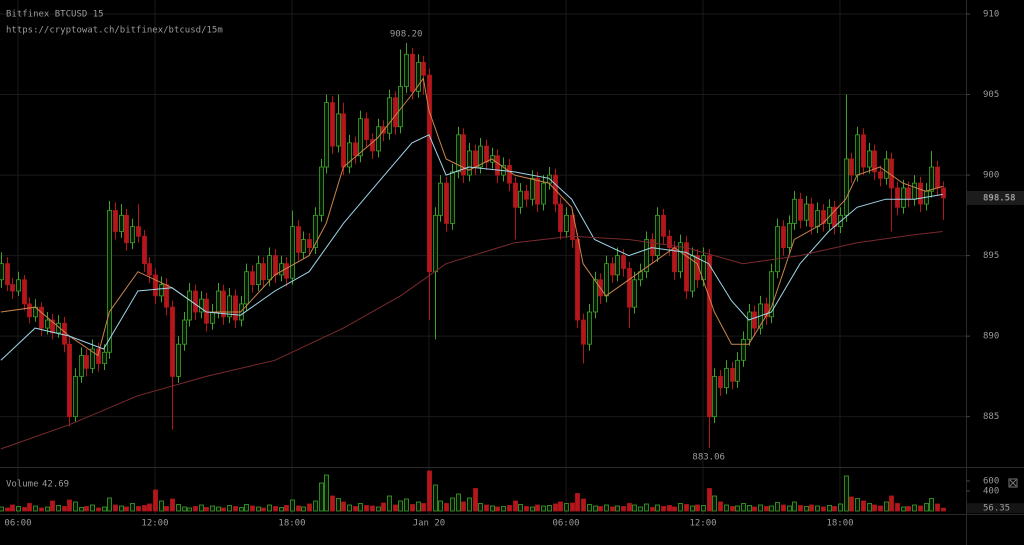  I want to click on last-volume-tag, so click(995, 508).